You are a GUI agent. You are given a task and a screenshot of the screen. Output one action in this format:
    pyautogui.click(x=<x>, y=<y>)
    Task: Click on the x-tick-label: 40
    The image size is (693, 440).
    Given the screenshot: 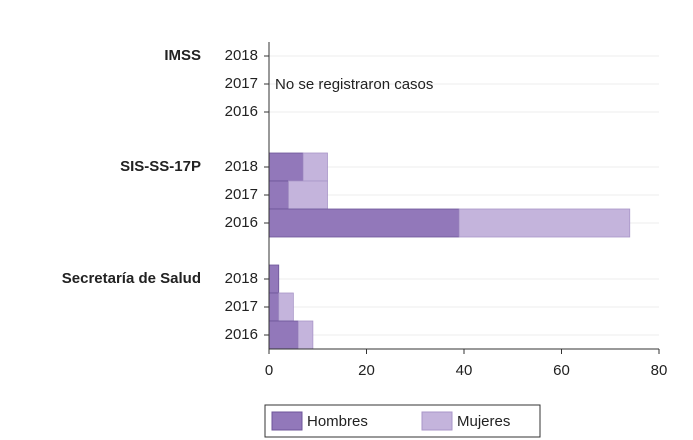 What is the action you would take?
    pyautogui.click(x=464, y=370)
    